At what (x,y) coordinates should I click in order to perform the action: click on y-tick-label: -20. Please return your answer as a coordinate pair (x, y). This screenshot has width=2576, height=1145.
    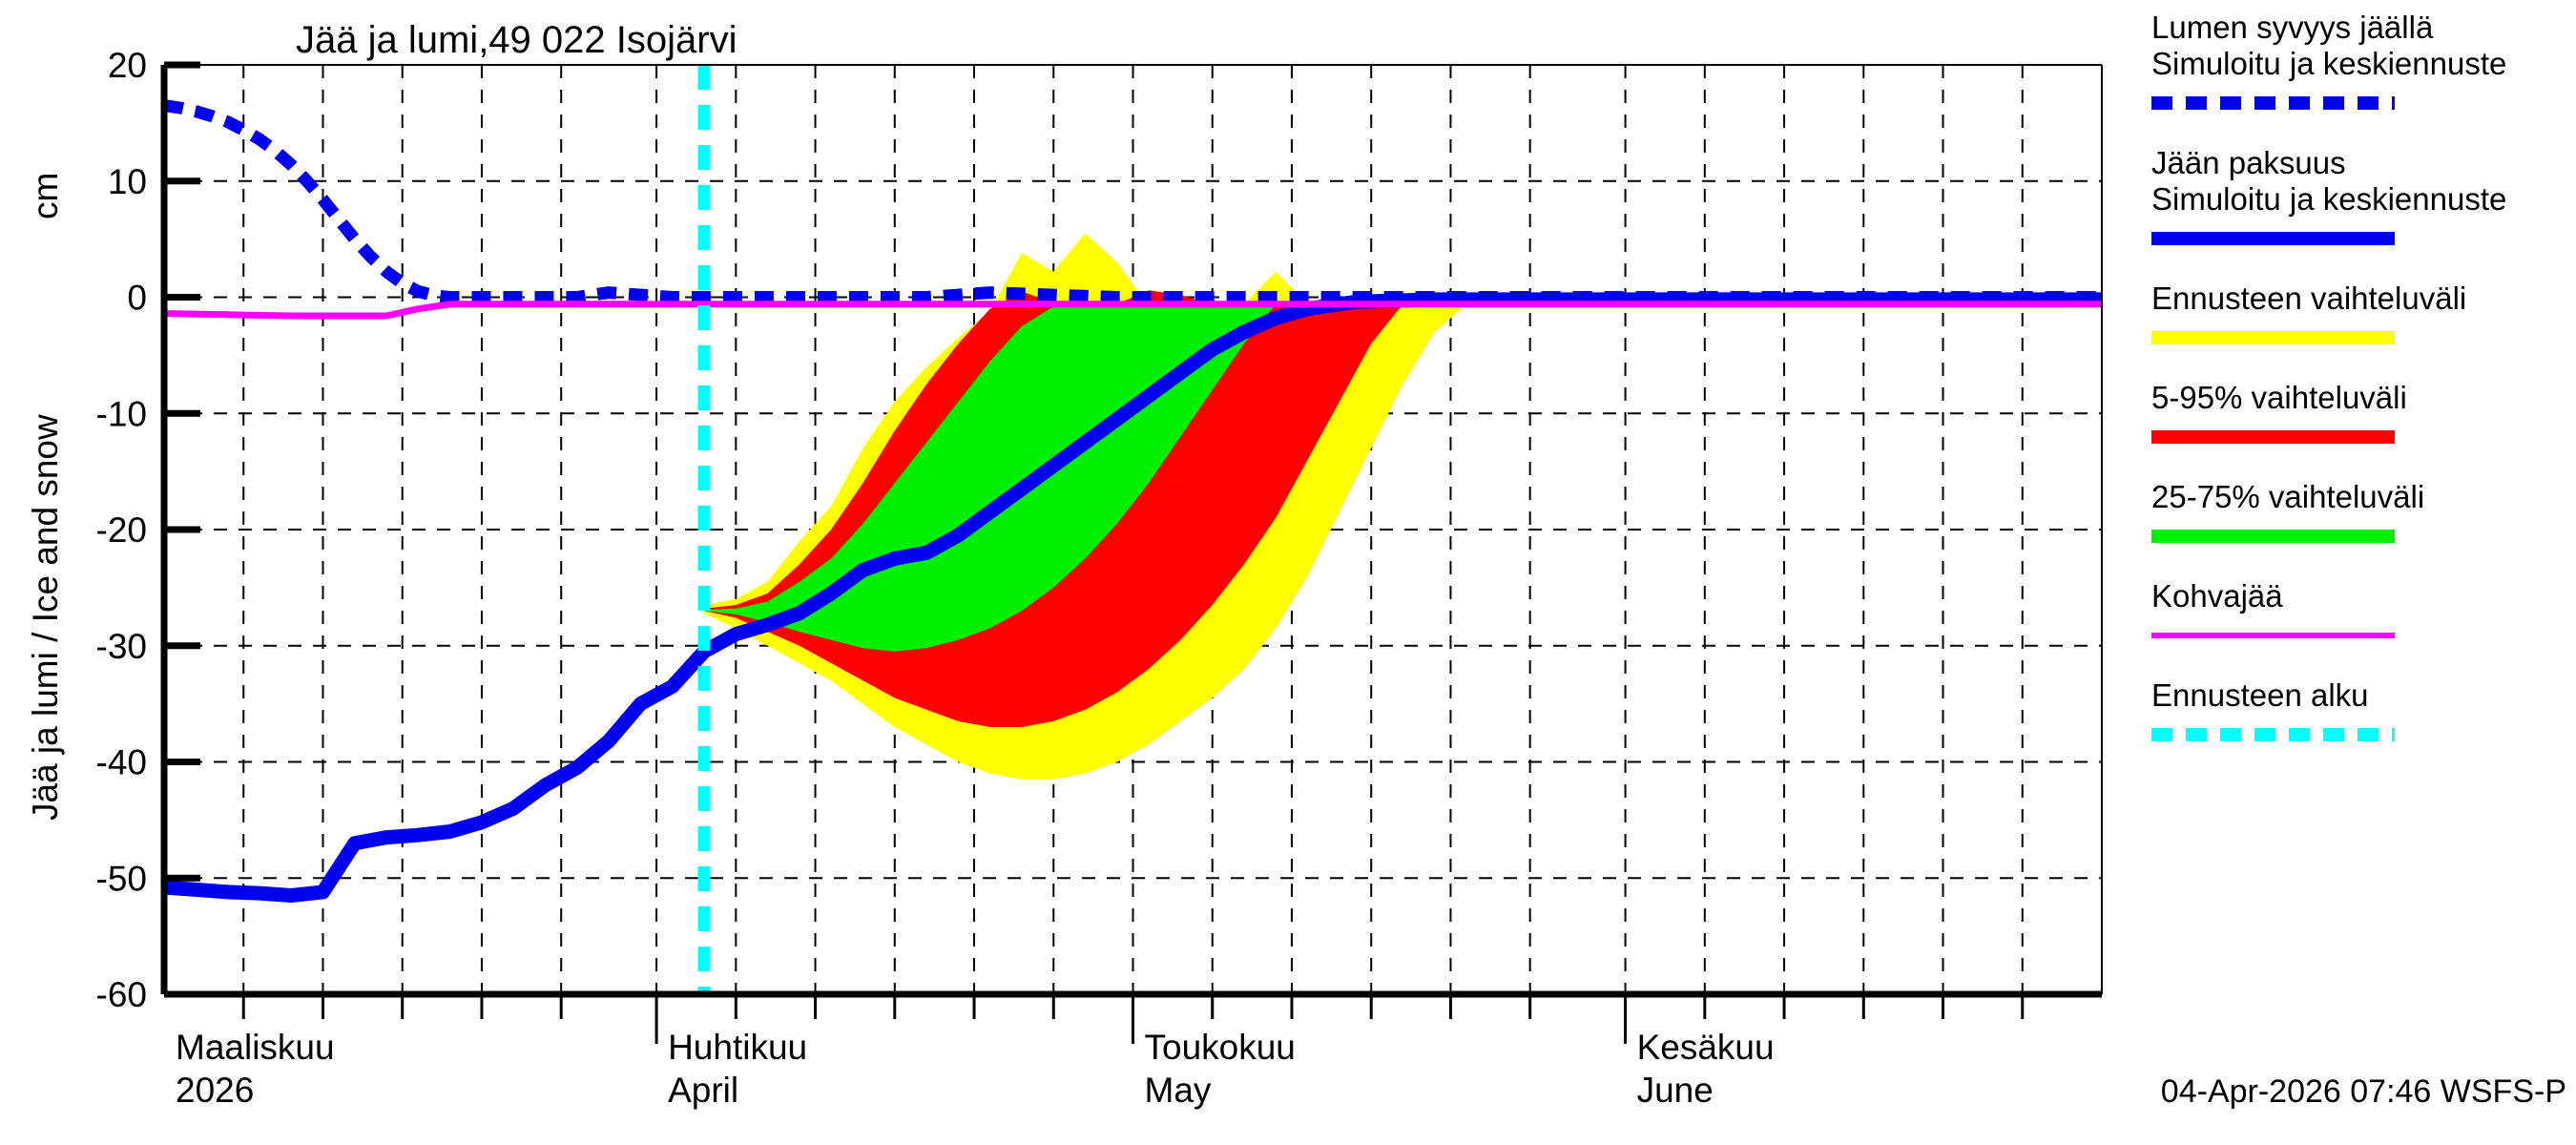
    Looking at the image, I should click on (121, 530).